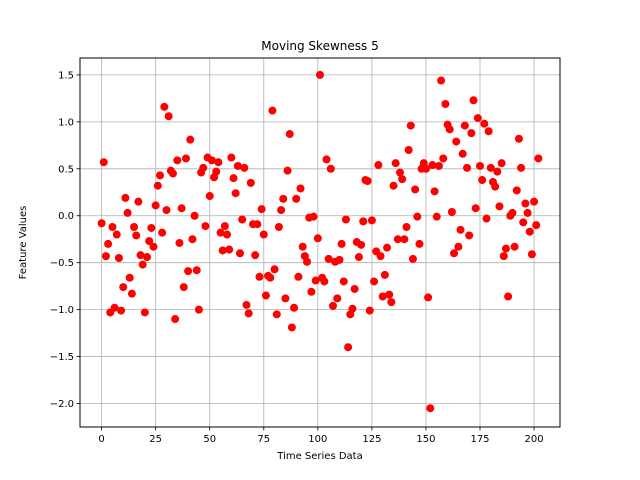  Describe the element at coordinates (62, 404) in the screenshot. I see `y-tick-label: −2.0` at that location.